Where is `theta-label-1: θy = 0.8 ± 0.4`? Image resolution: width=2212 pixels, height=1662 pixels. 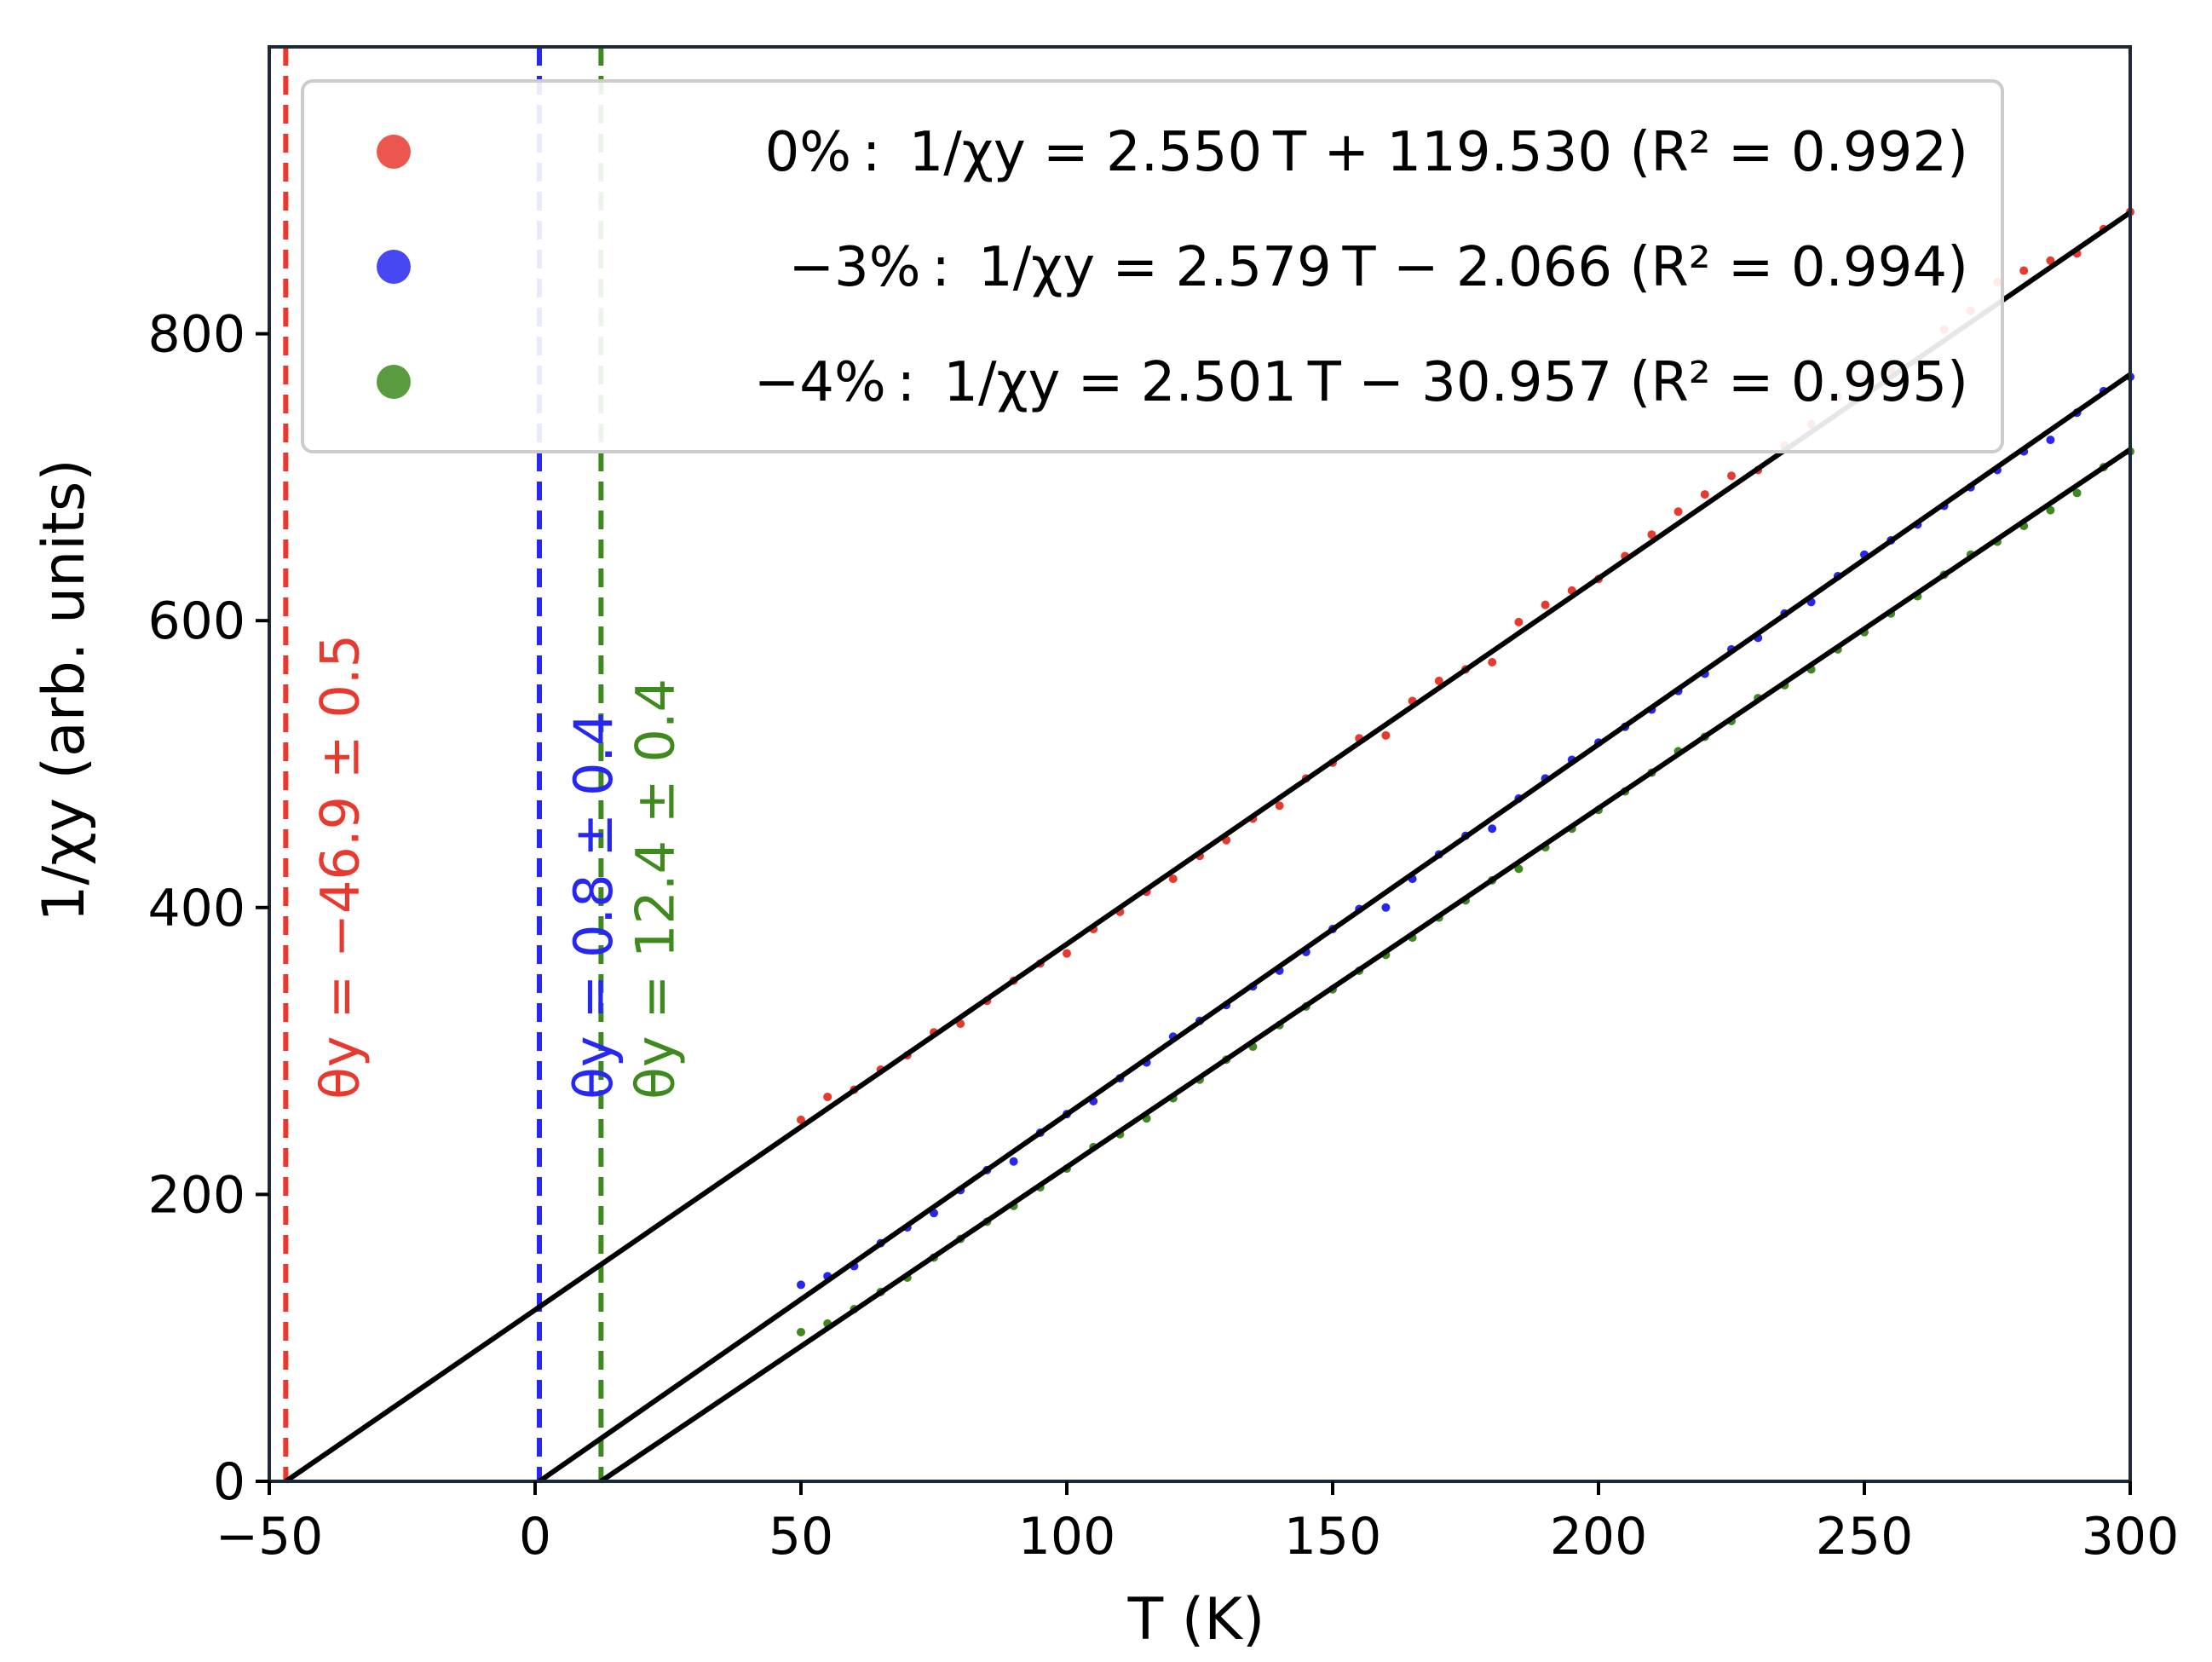 theta-label-1: θy = 0.8 ± 0.4 is located at coordinates (593, 906).